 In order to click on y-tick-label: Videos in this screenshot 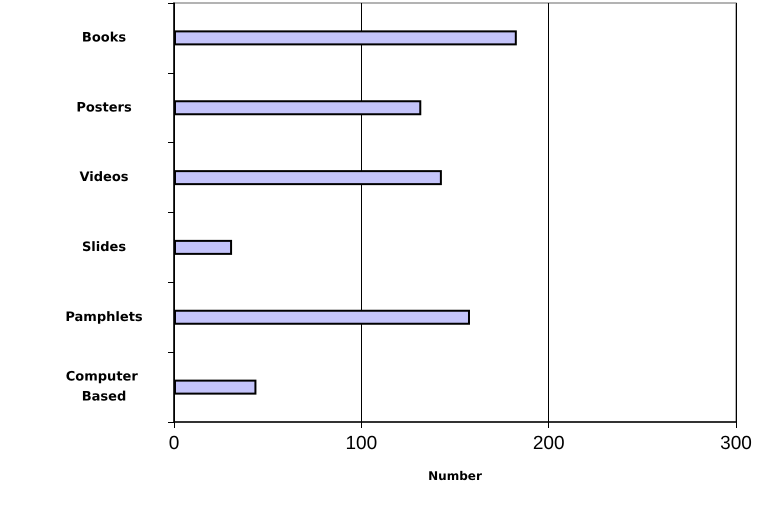, I will do `click(104, 178)`.